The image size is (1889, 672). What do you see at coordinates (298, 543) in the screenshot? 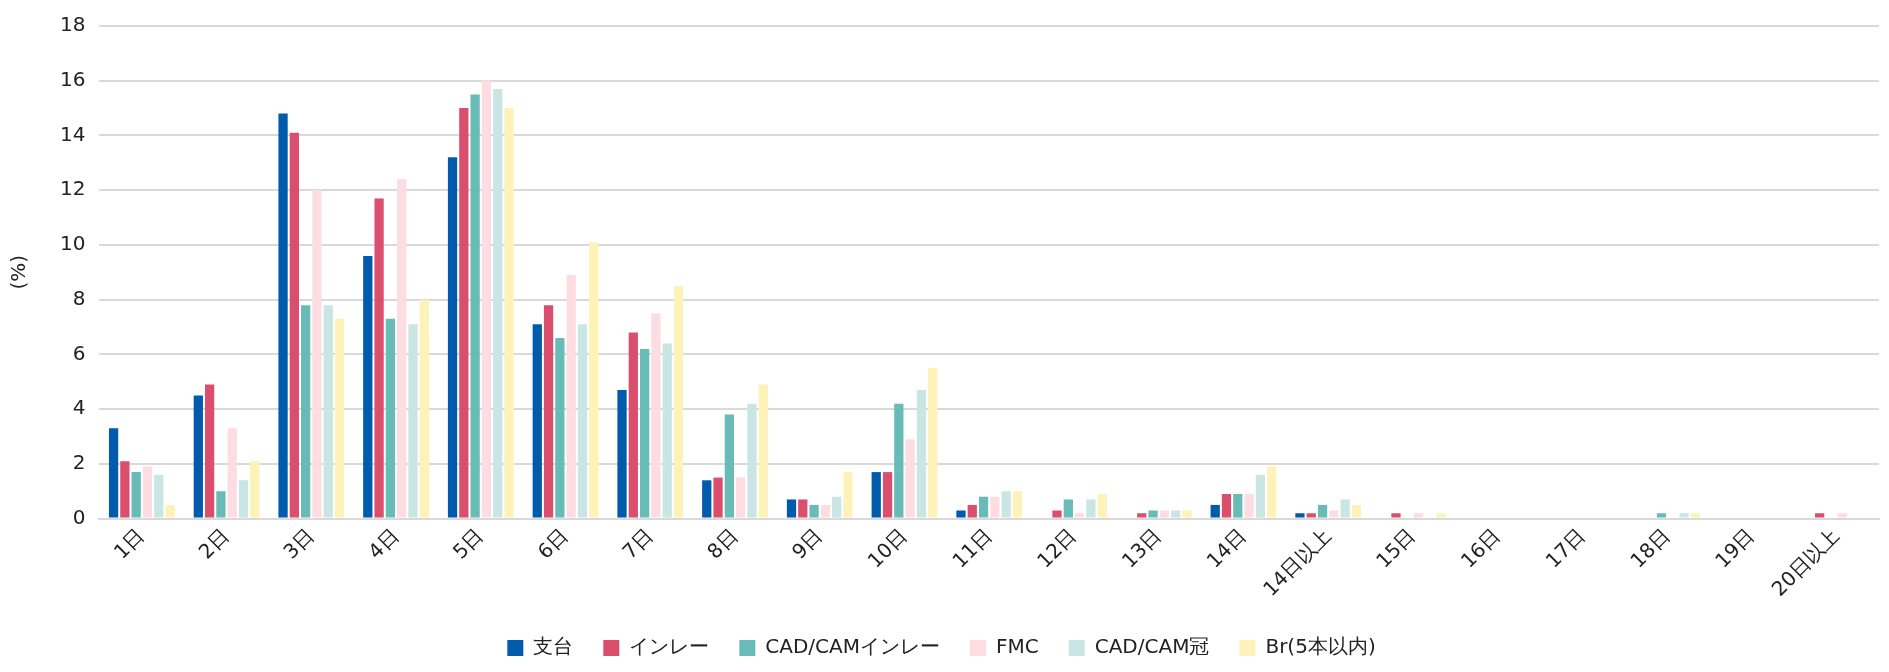
I see `x-tick-label: 3日` at bounding box center [298, 543].